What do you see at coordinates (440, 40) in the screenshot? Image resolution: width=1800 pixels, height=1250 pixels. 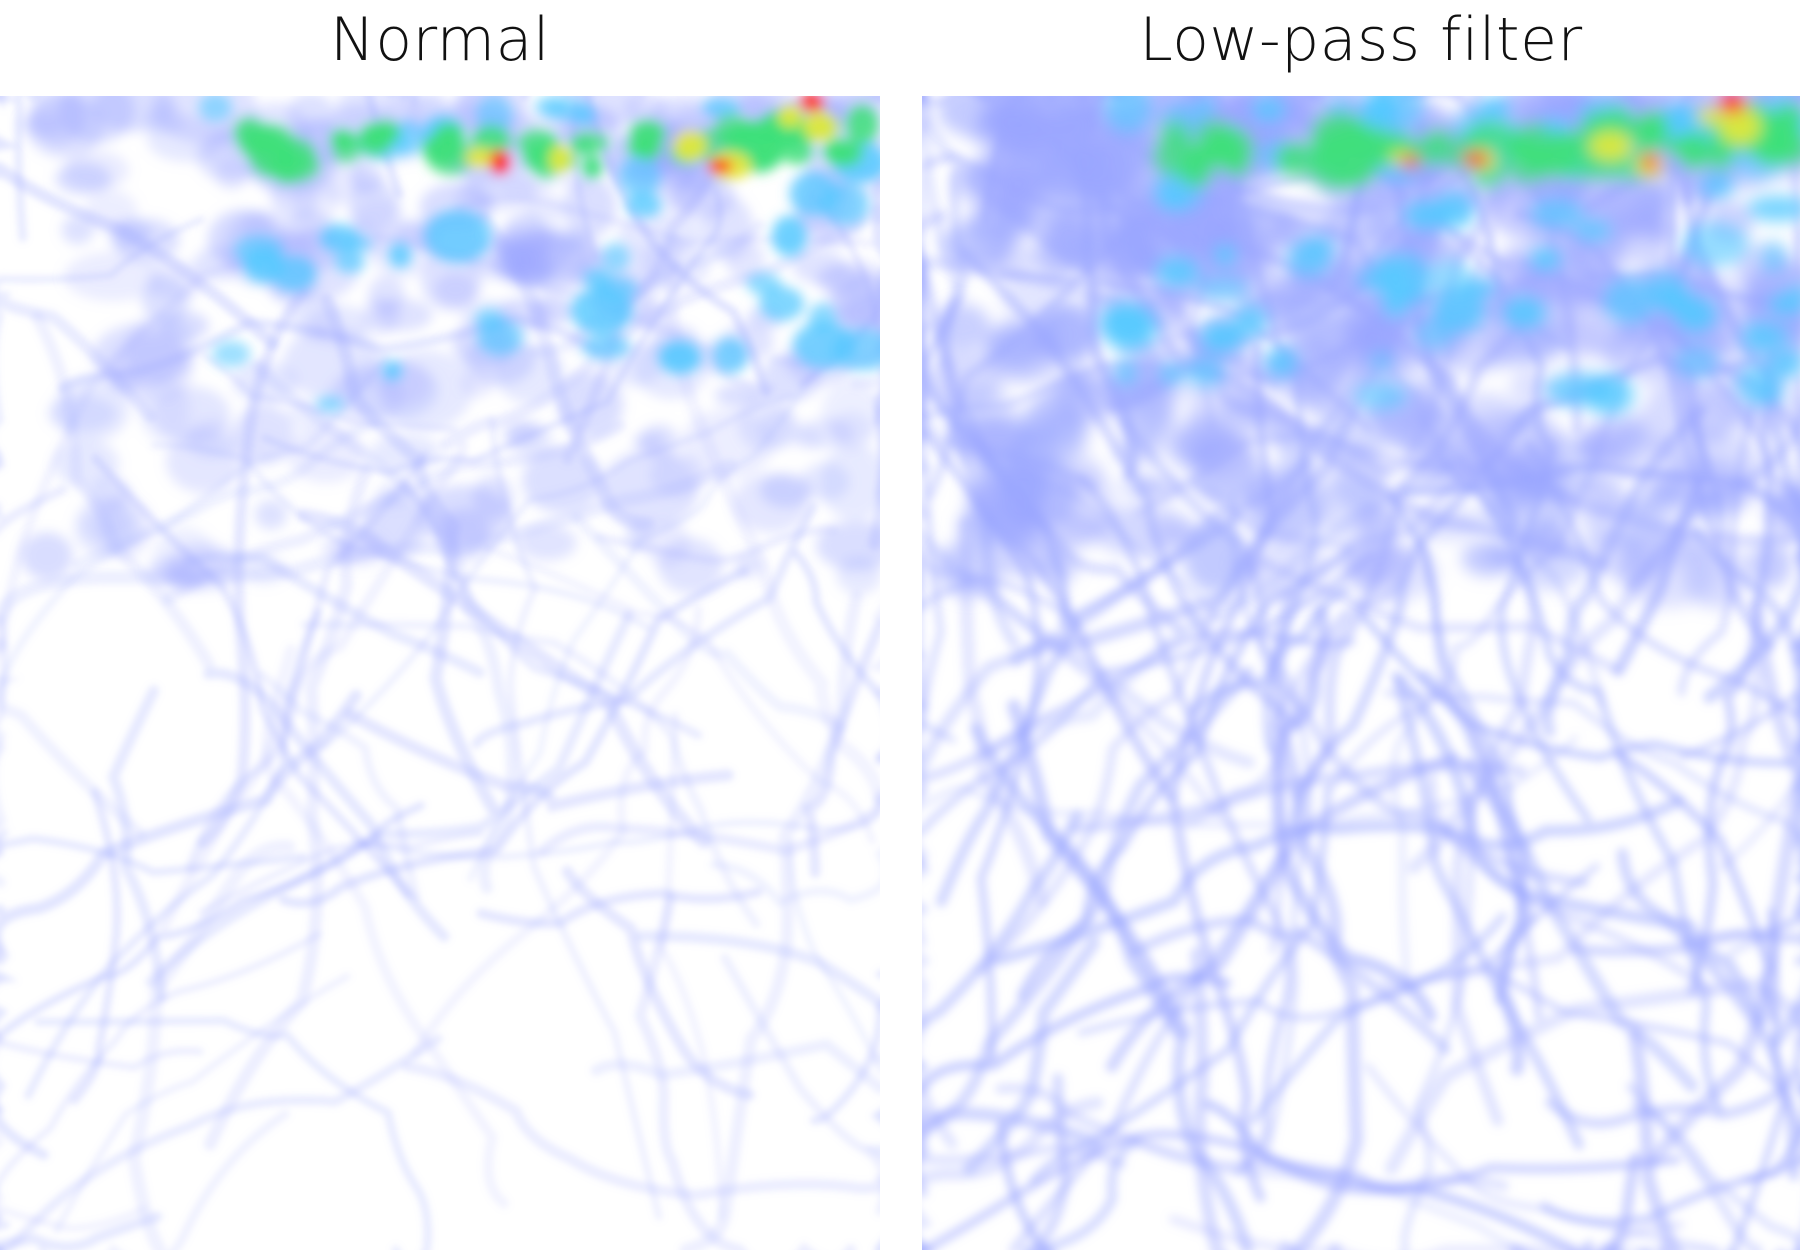 I see `panel-title-normal: Normal` at bounding box center [440, 40].